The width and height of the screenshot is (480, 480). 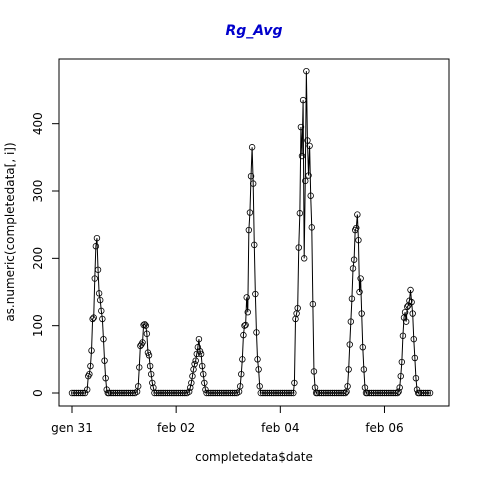 What do you see at coordinates (176, 428) in the screenshot?
I see `x-tick-label: feb 02` at bounding box center [176, 428].